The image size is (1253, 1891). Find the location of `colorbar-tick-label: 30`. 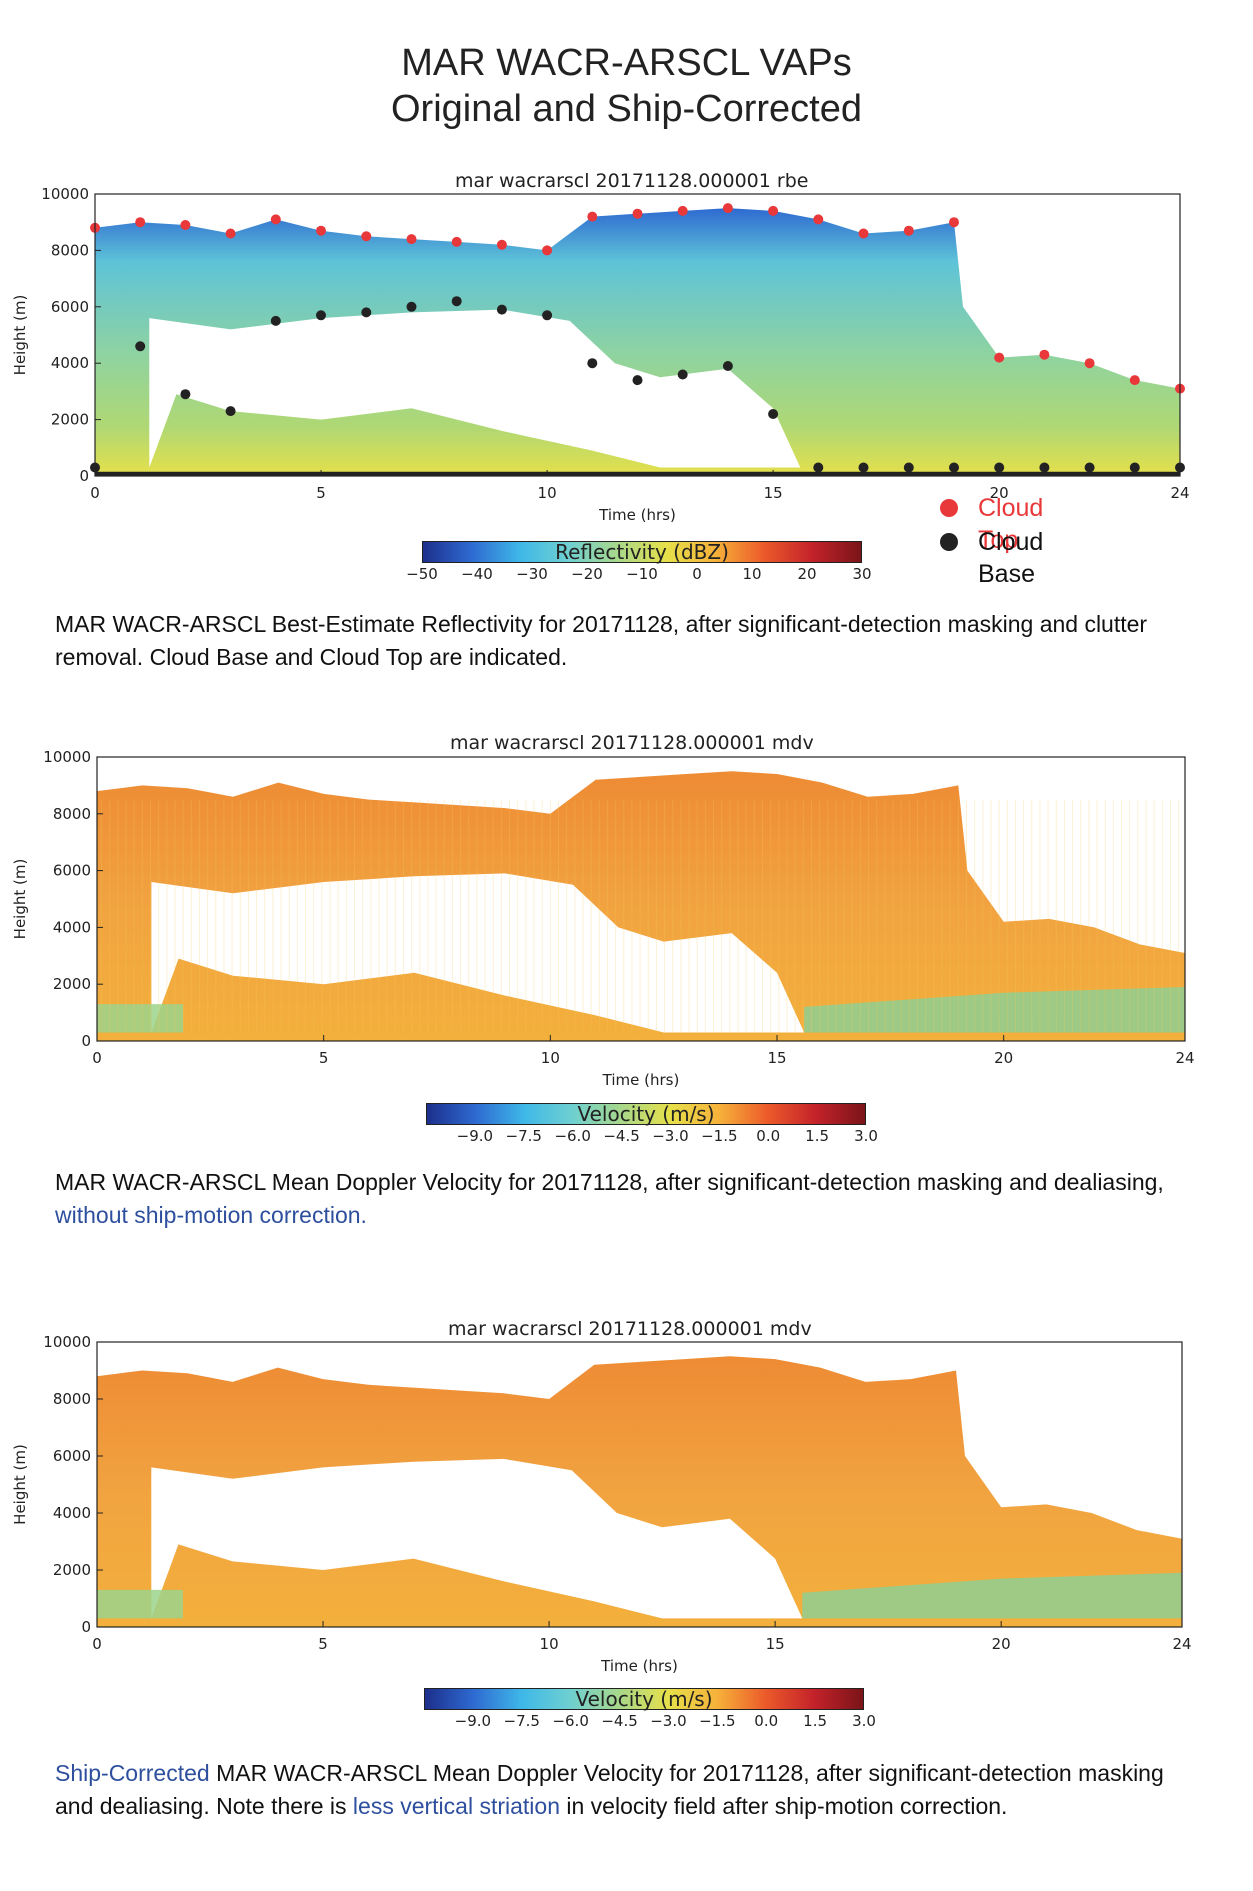

colorbar-tick-label: 30 is located at coordinates (862, 574).